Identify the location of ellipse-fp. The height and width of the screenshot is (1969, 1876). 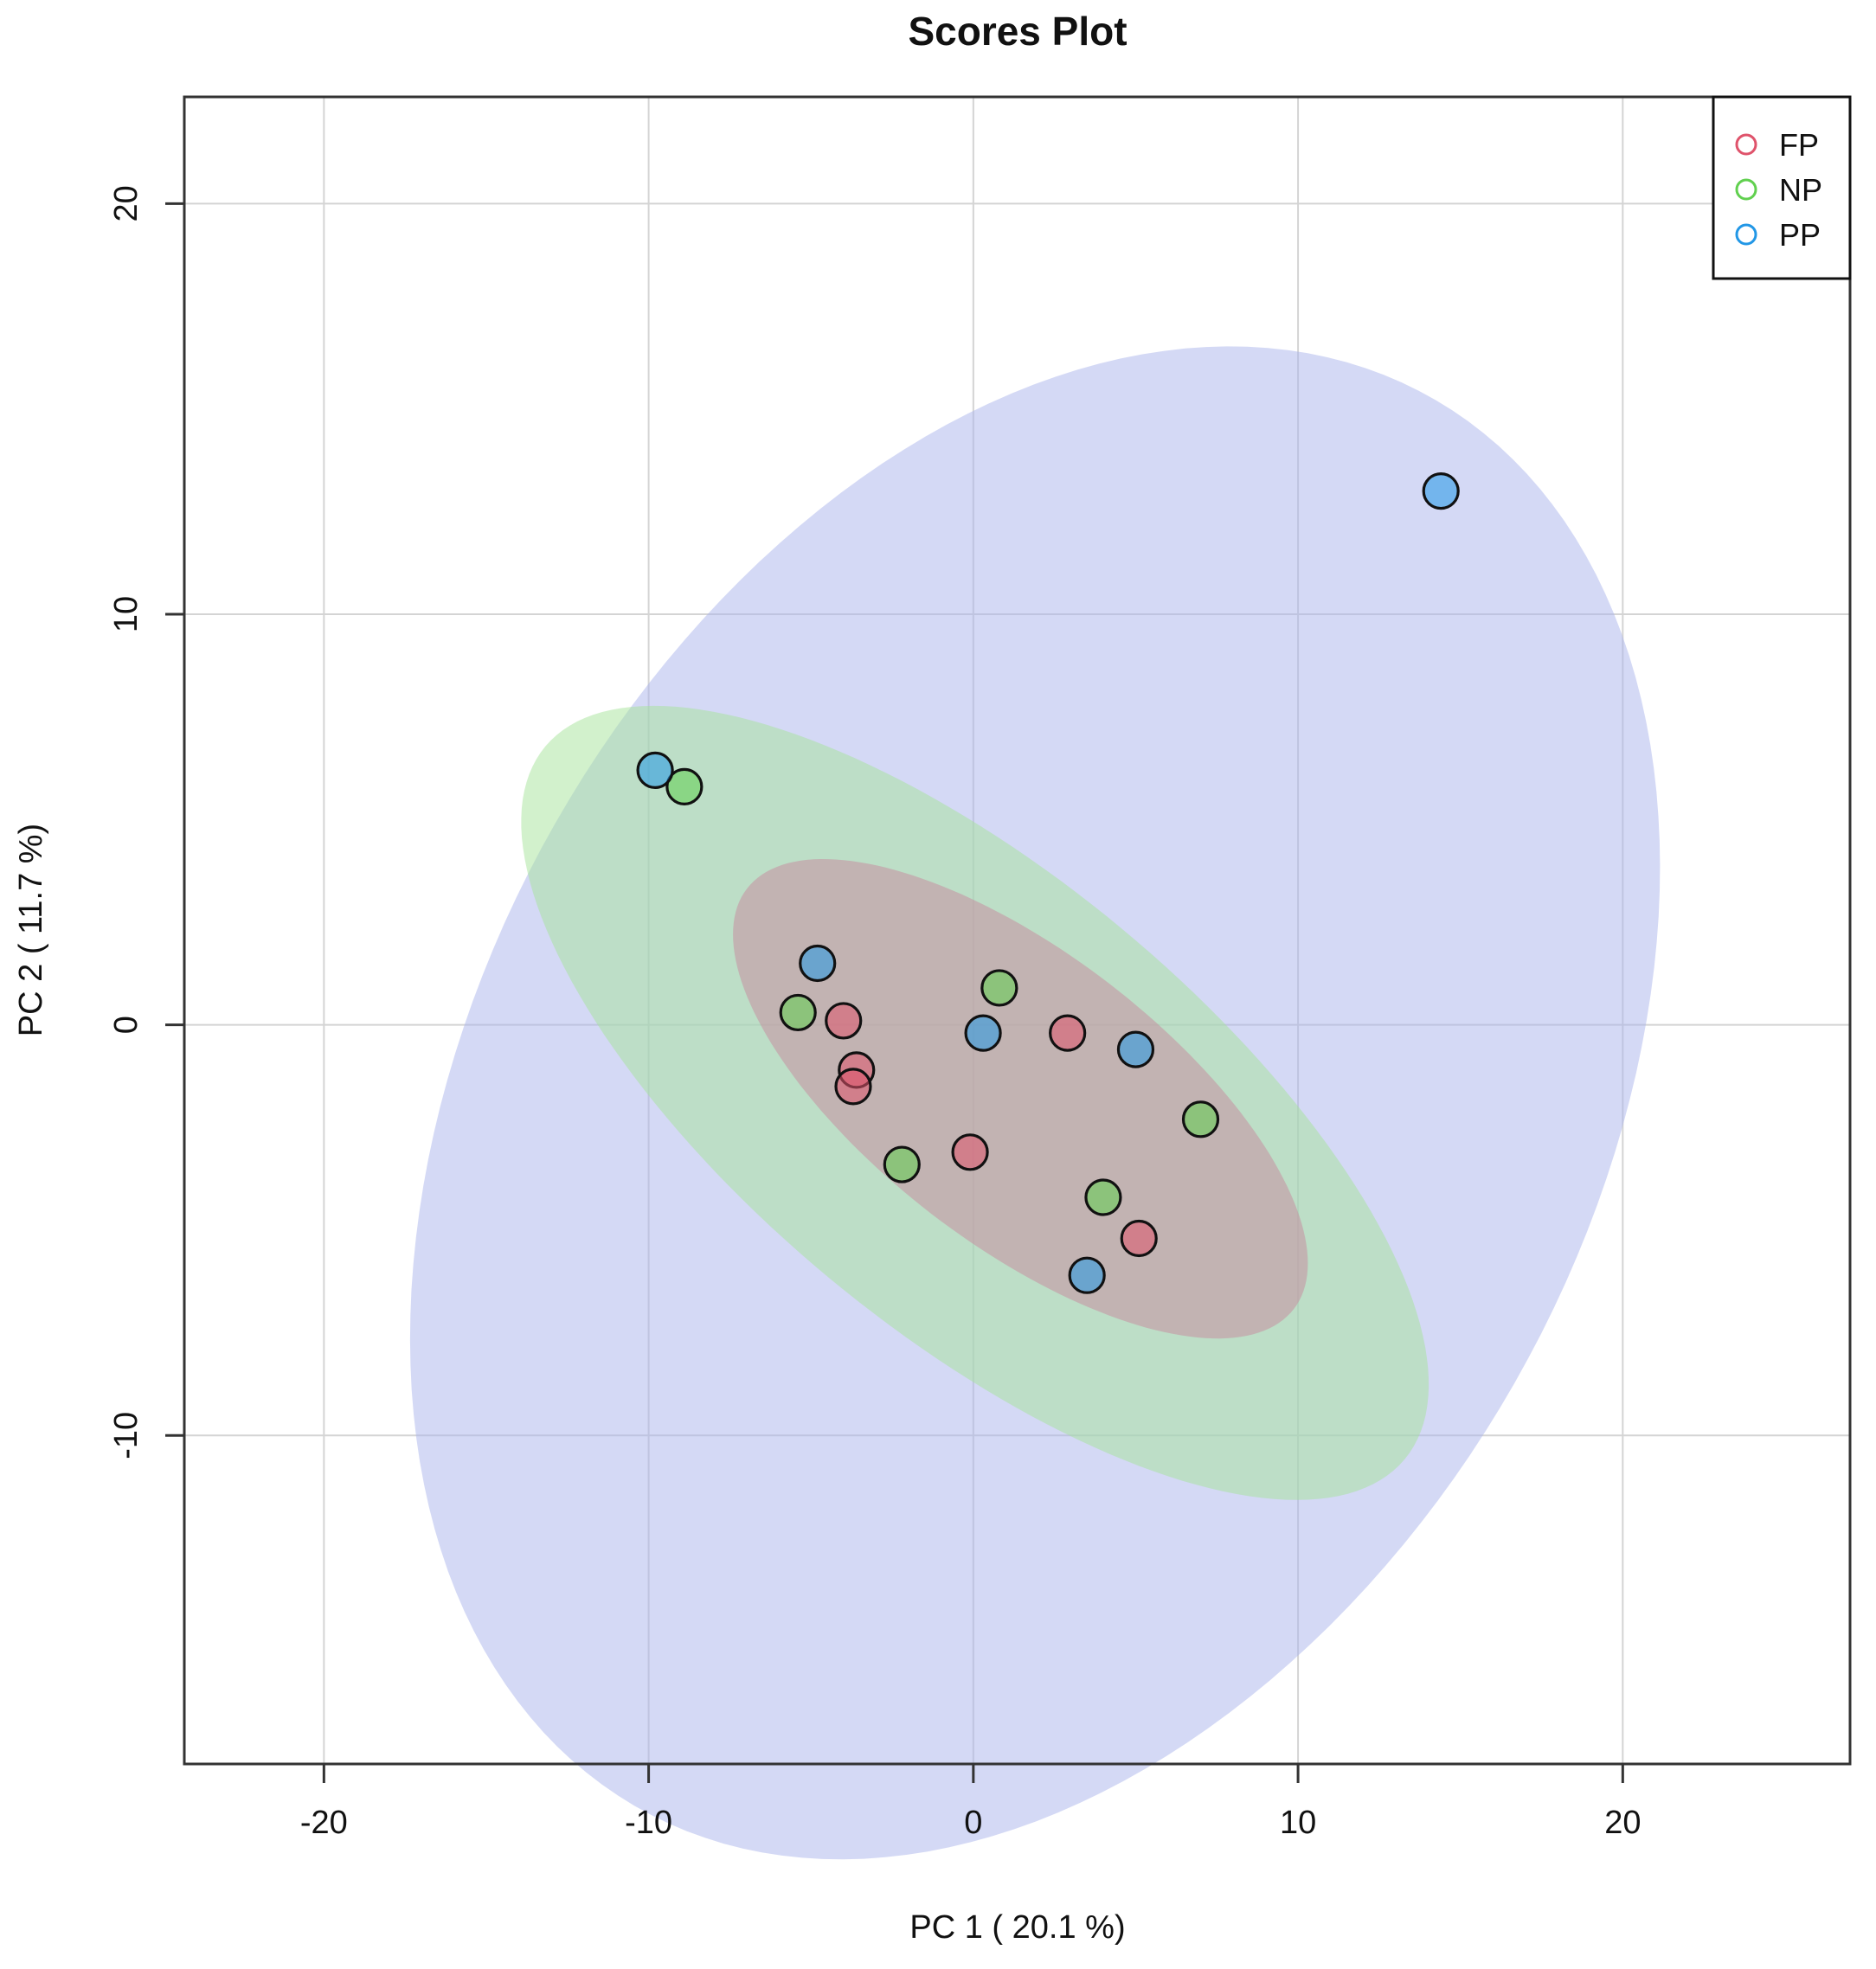
(1021, 1099).